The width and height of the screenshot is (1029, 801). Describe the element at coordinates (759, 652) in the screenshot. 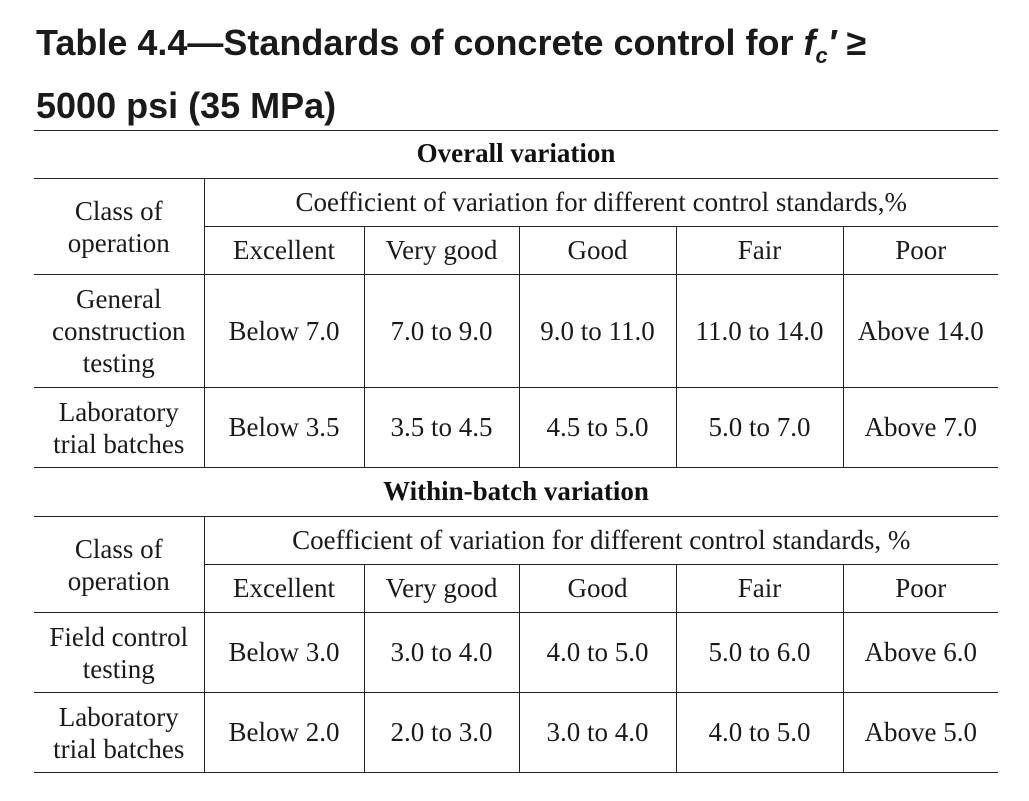

I see `table-cell: 5.0 to 6.0` at that location.